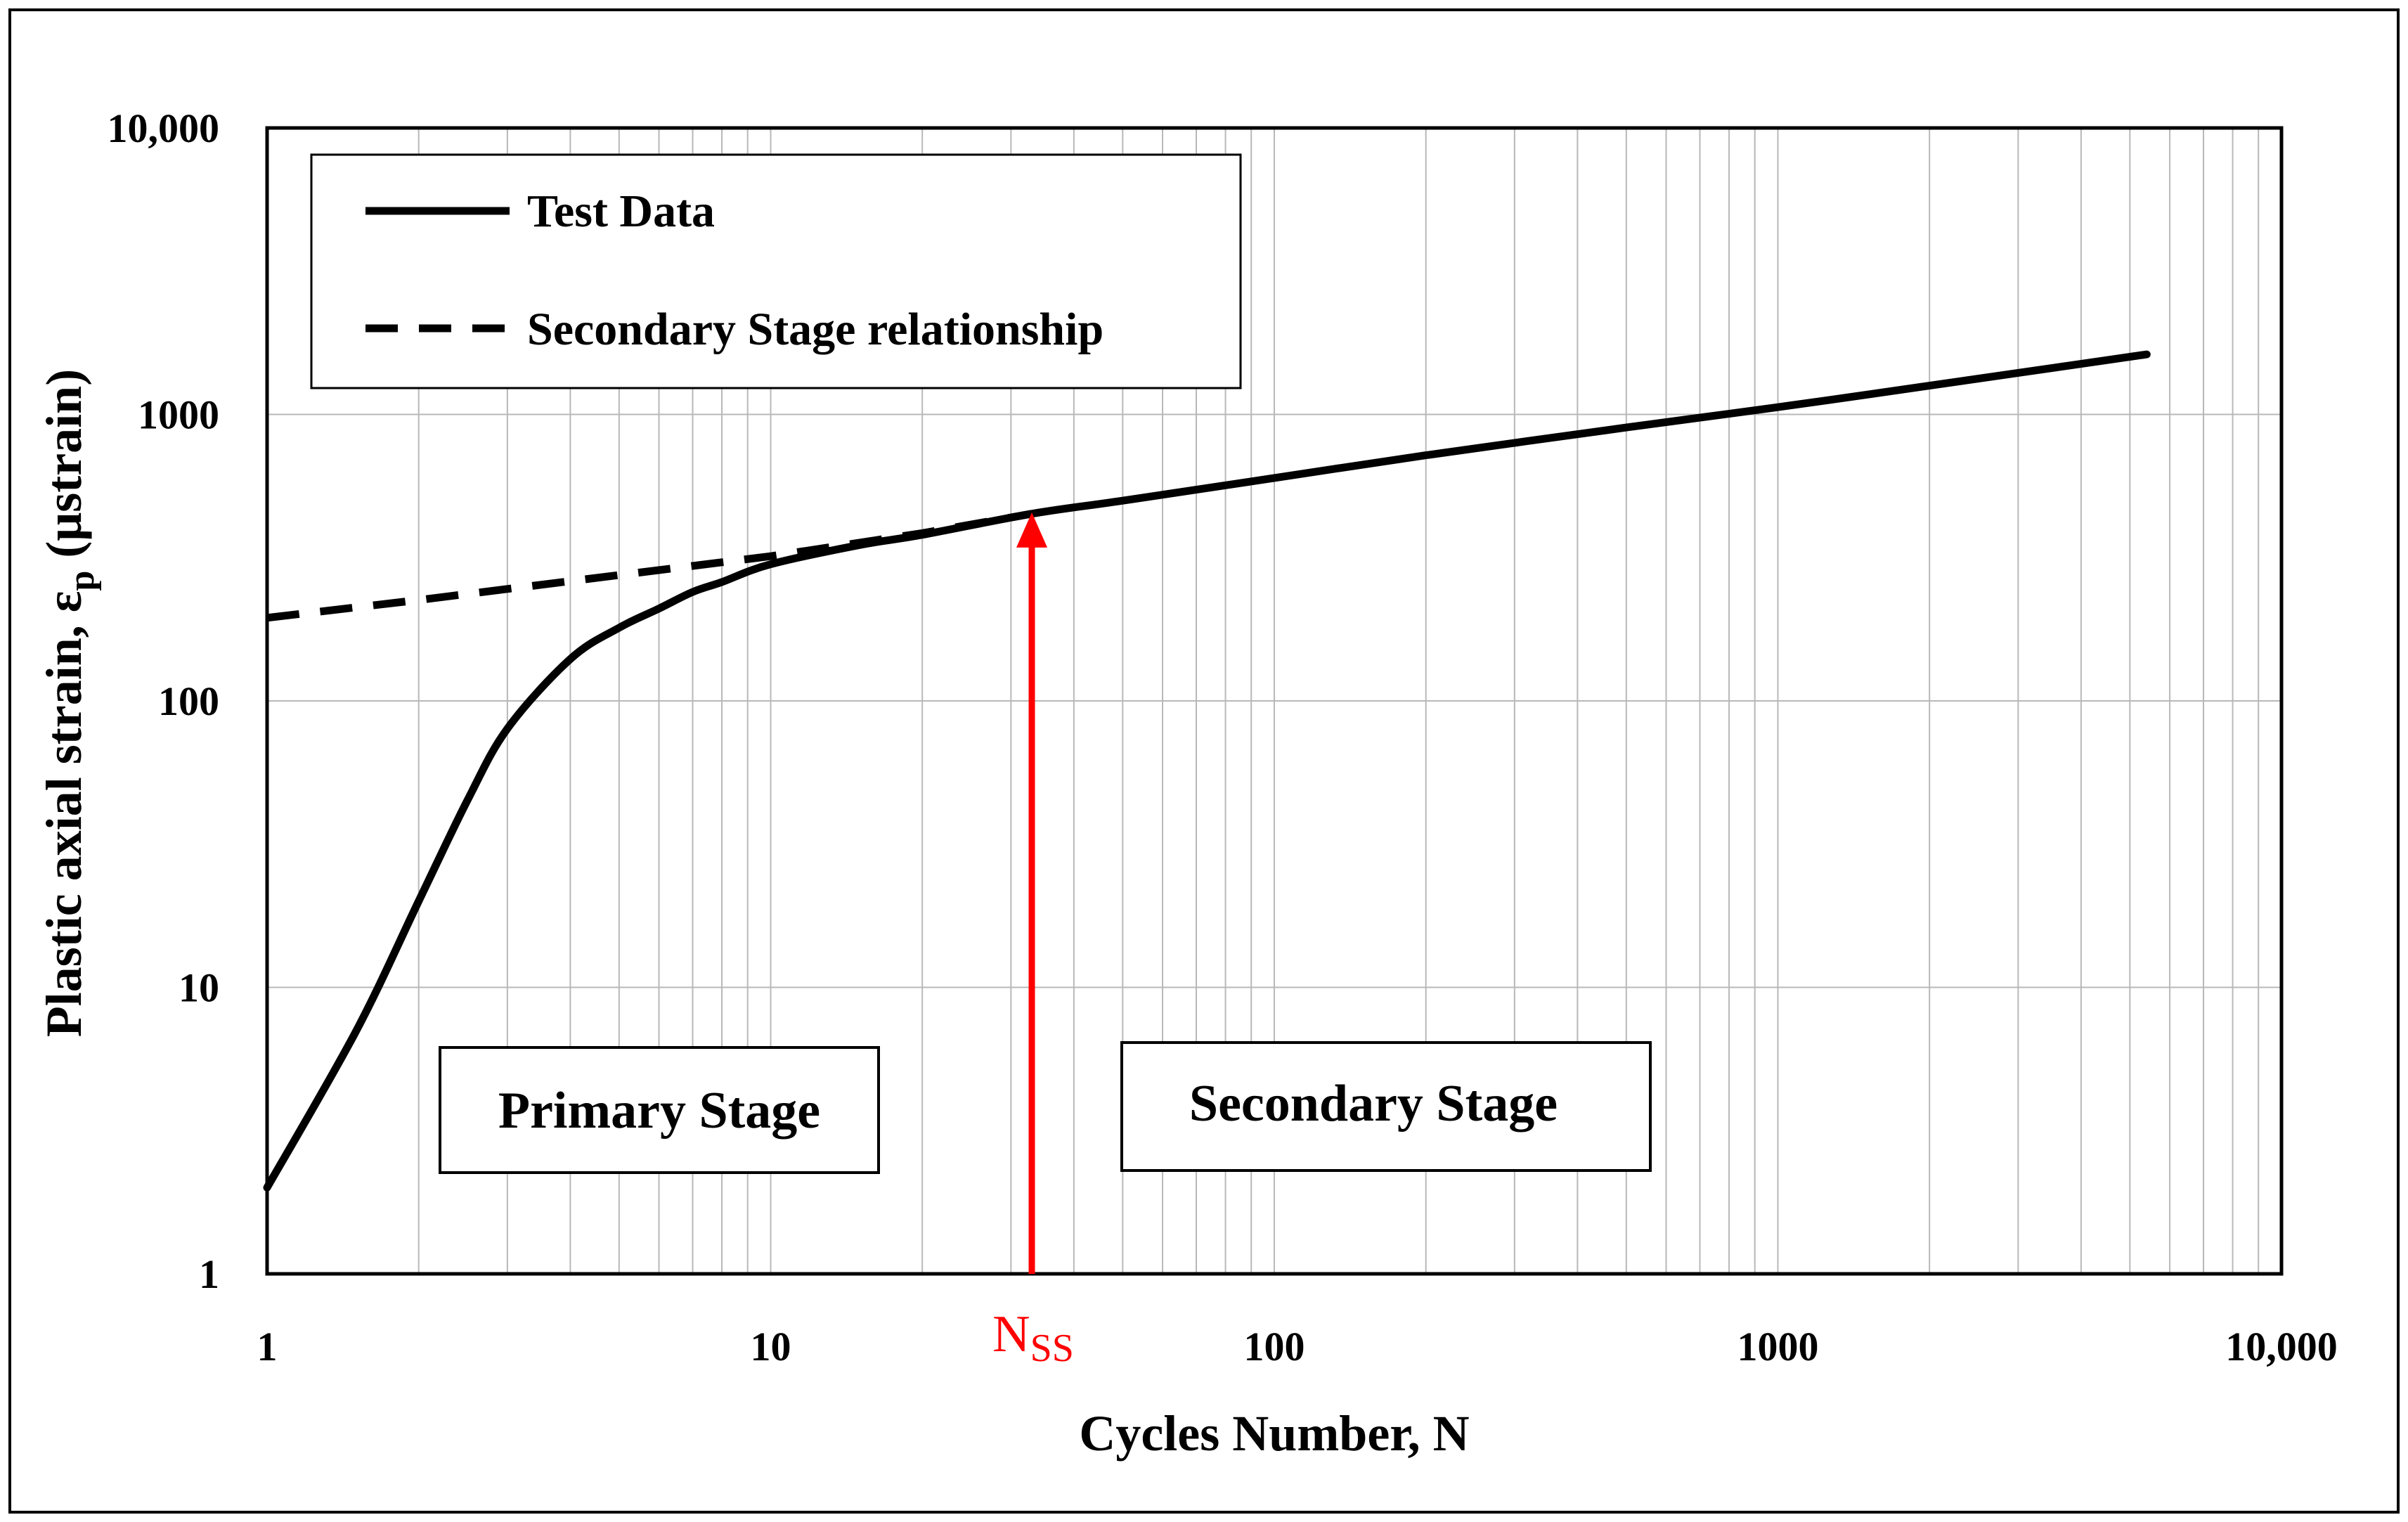  Describe the element at coordinates (64, 814) in the screenshot. I see `y-axis-title-main: Plastic axial strain, ε` at that location.